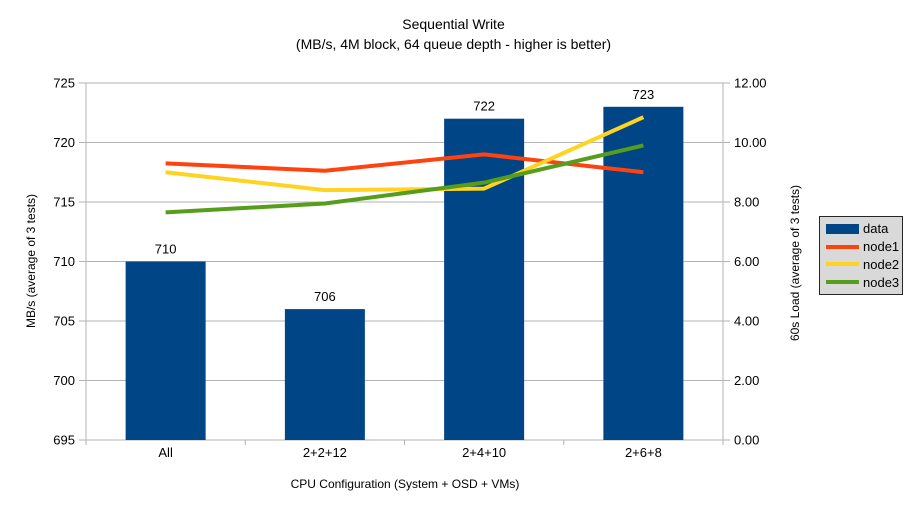 This screenshot has width=907, height=510. Describe the element at coordinates (746, 321) in the screenshot. I see `svg-text: 4.00` at that location.